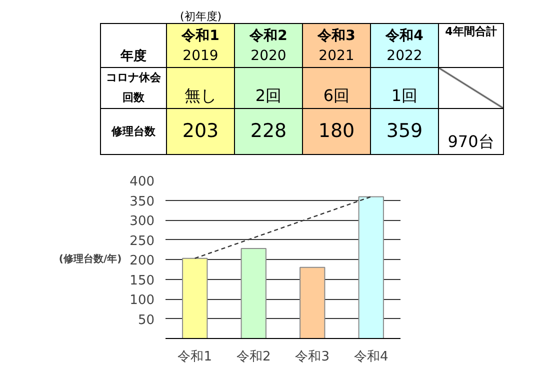 This screenshot has width=540, height=370. I want to click on category-label: 令和3, so click(337, 36).